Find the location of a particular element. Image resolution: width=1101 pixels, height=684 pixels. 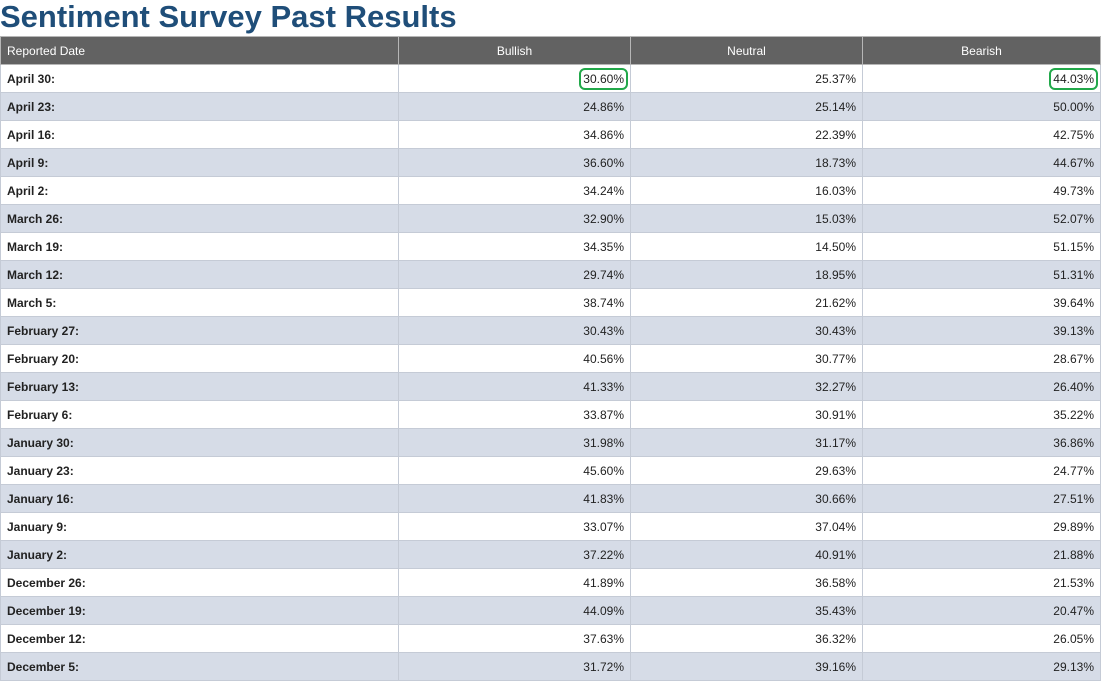

bearish-cell: 29.89% is located at coordinates (981, 526).